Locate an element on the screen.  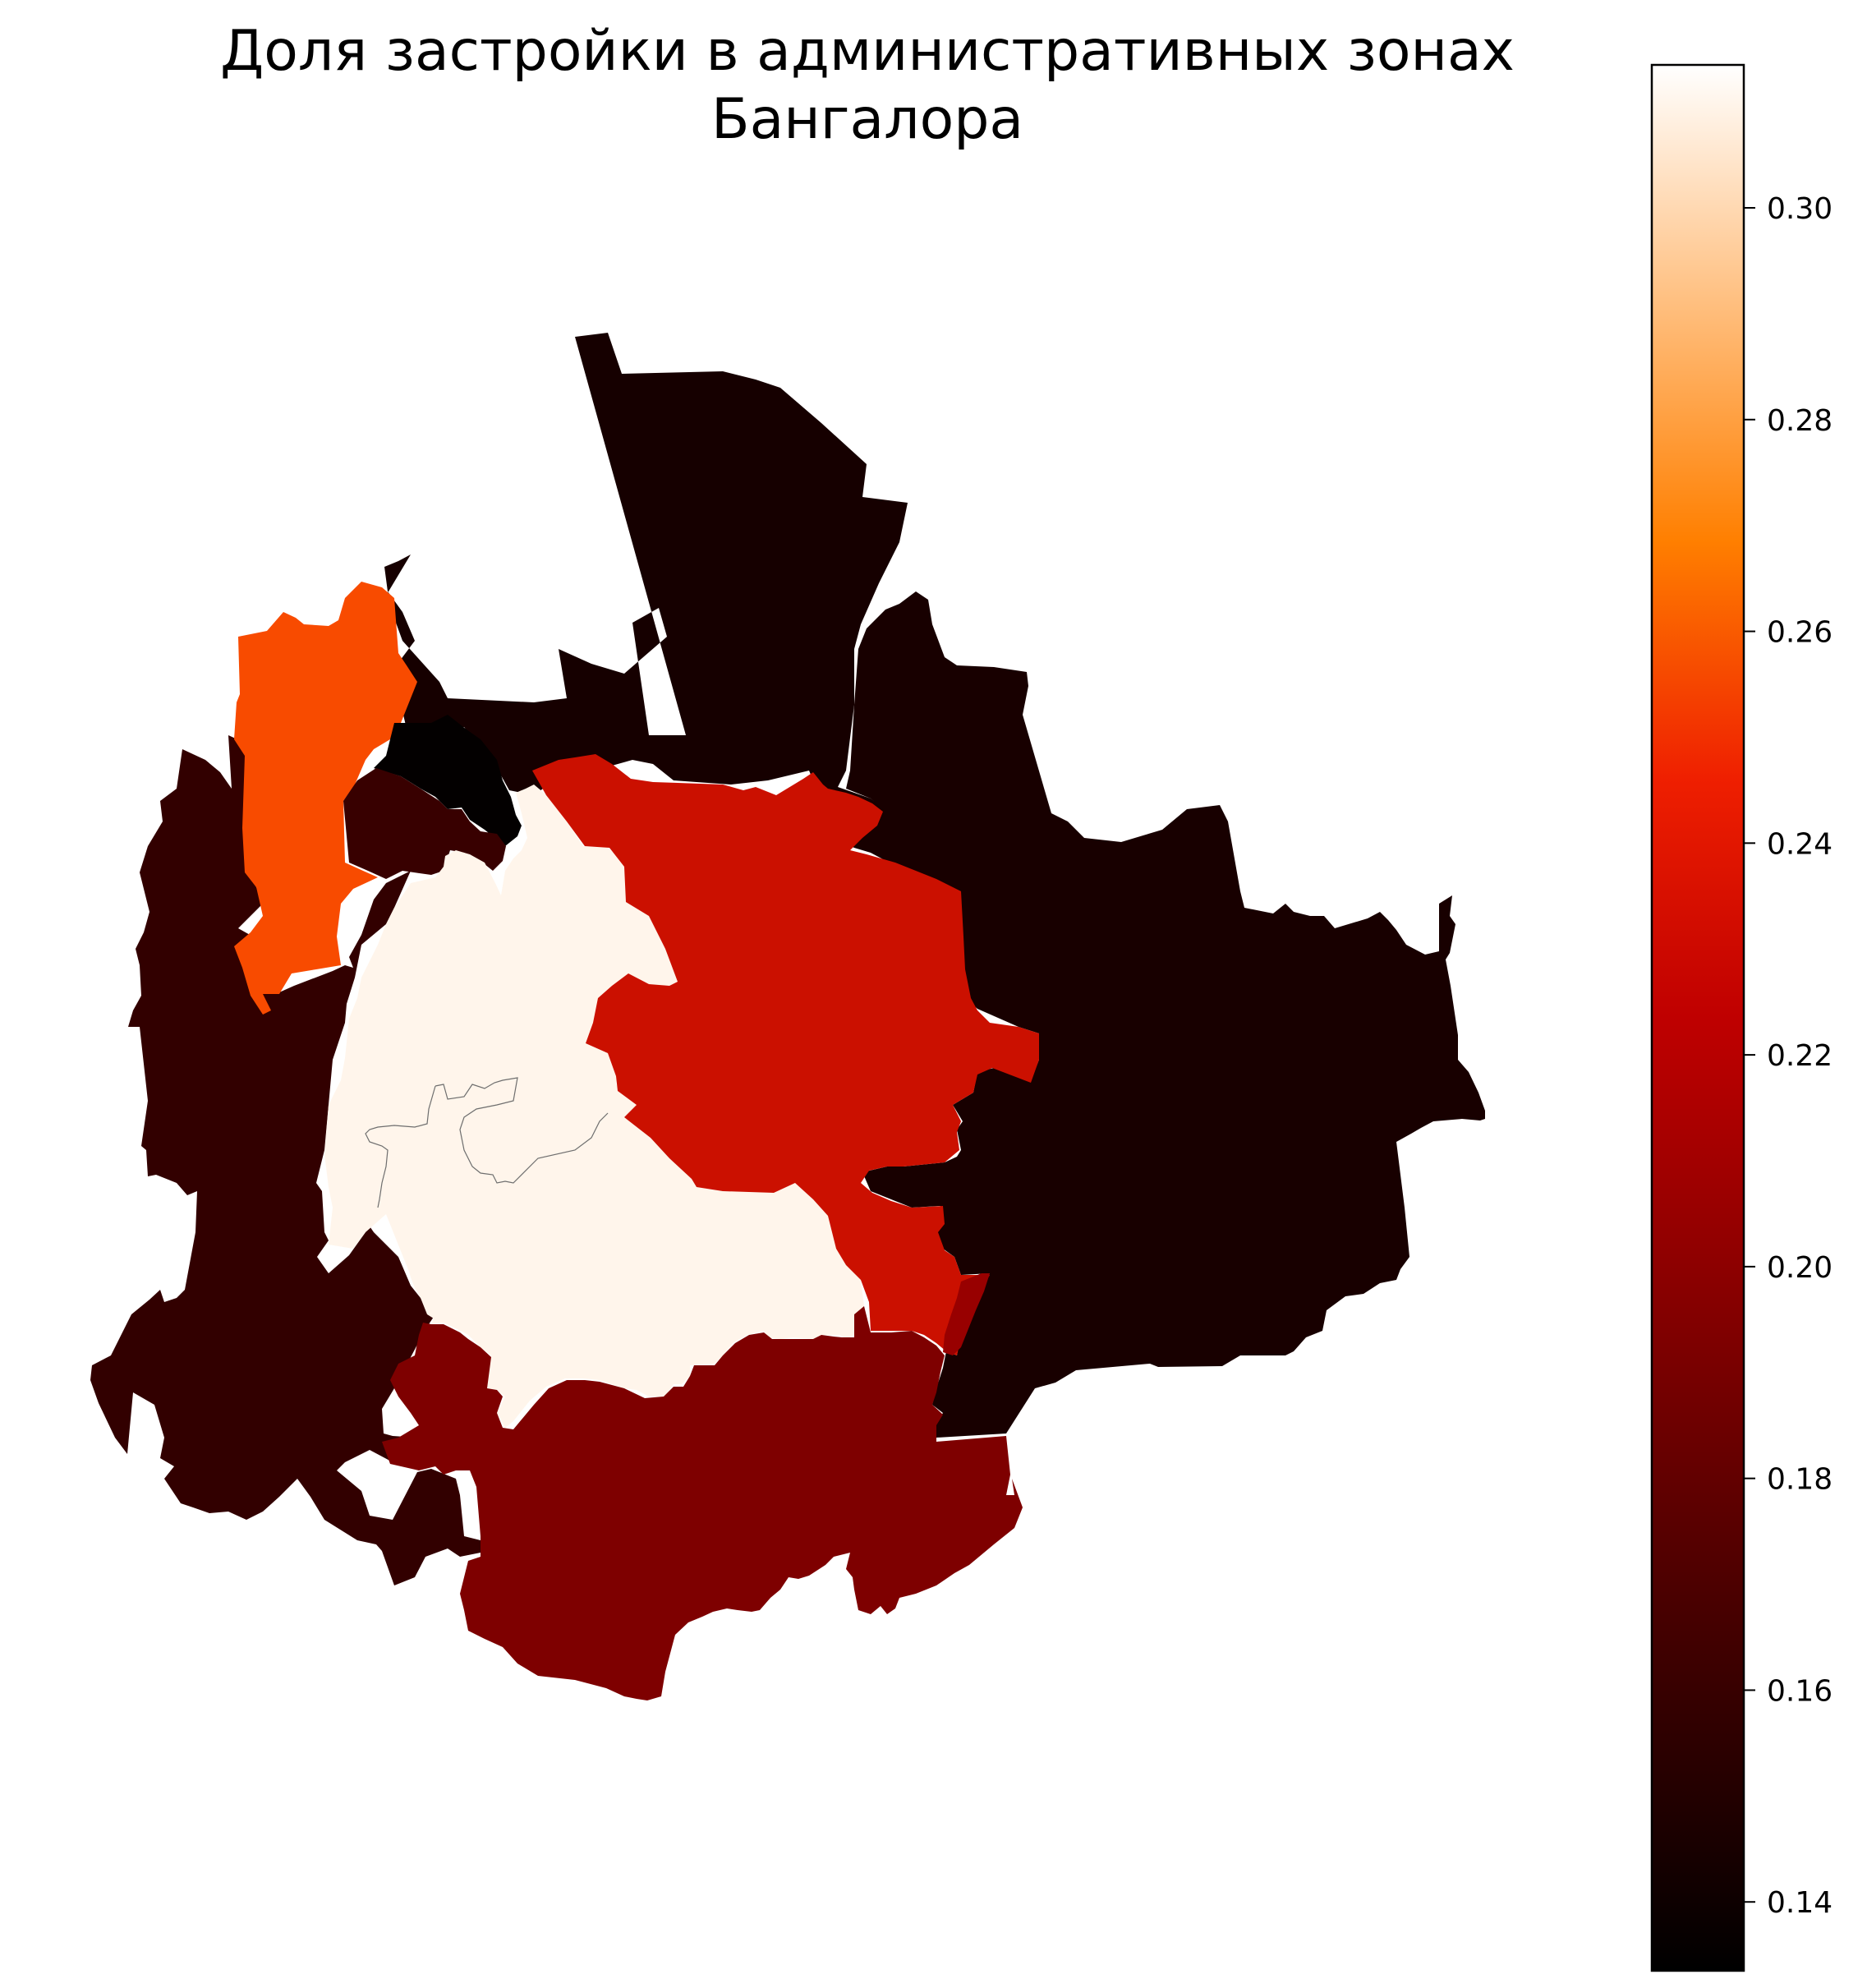
east-zone is located at coordinates (1165, 1014).